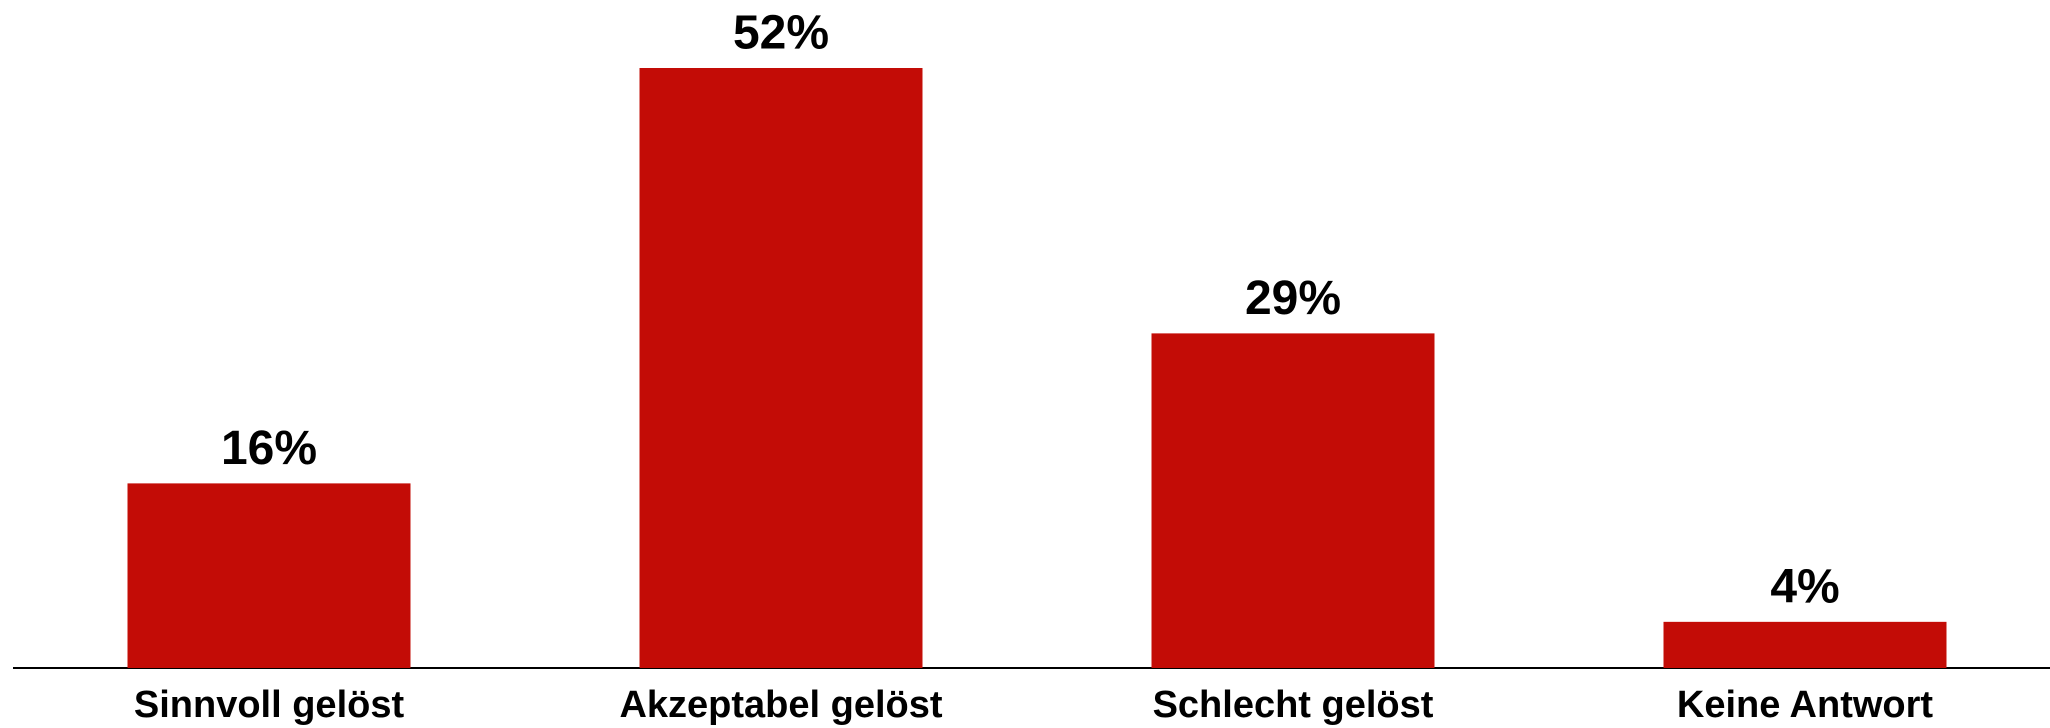  I want to click on x-tick-label: Akzeptabel gelöst, so click(780, 705).